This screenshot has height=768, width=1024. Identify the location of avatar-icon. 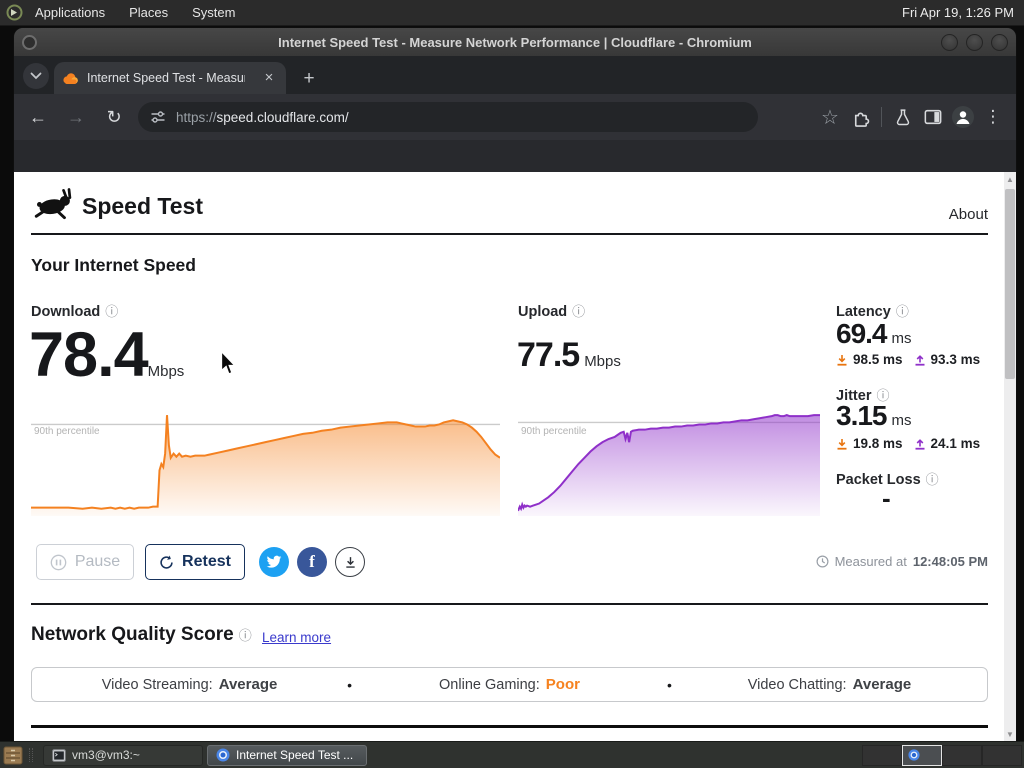
(963, 117).